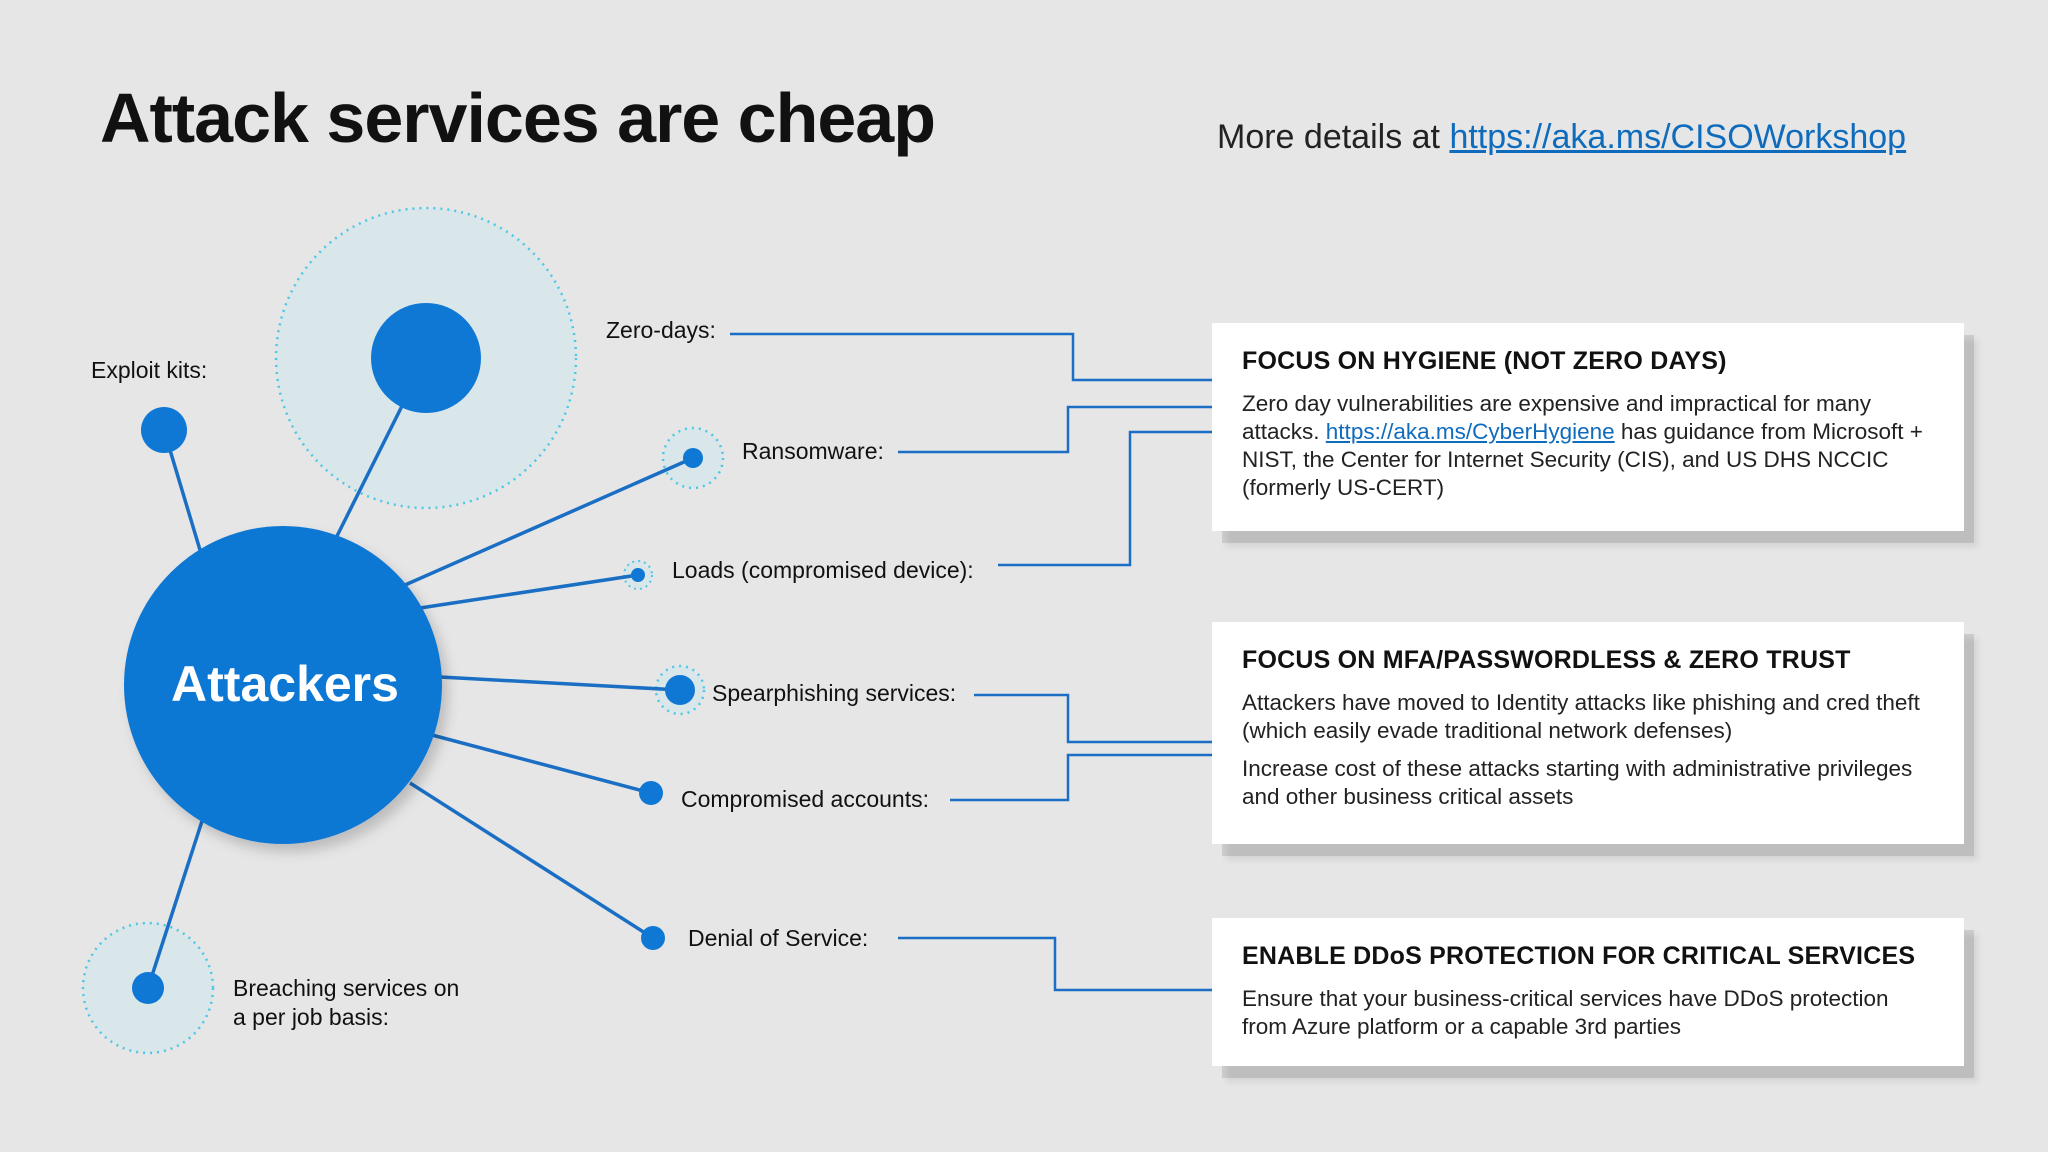 Image resolution: width=2048 pixels, height=1152 pixels. Describe the element at coordinates (1093, 718) in the screenshot. I see `connector-spearphishing` at that location.